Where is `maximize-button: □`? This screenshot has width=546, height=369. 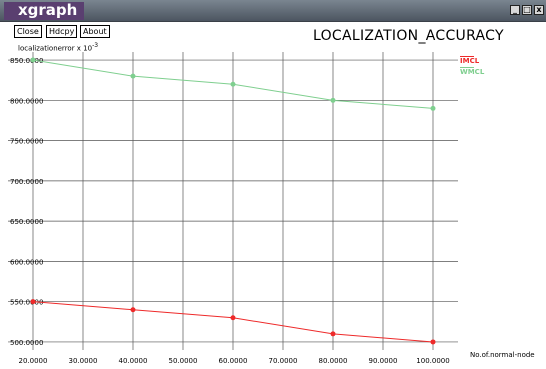
maximize-button: □ is located at coordinates (527, 10).